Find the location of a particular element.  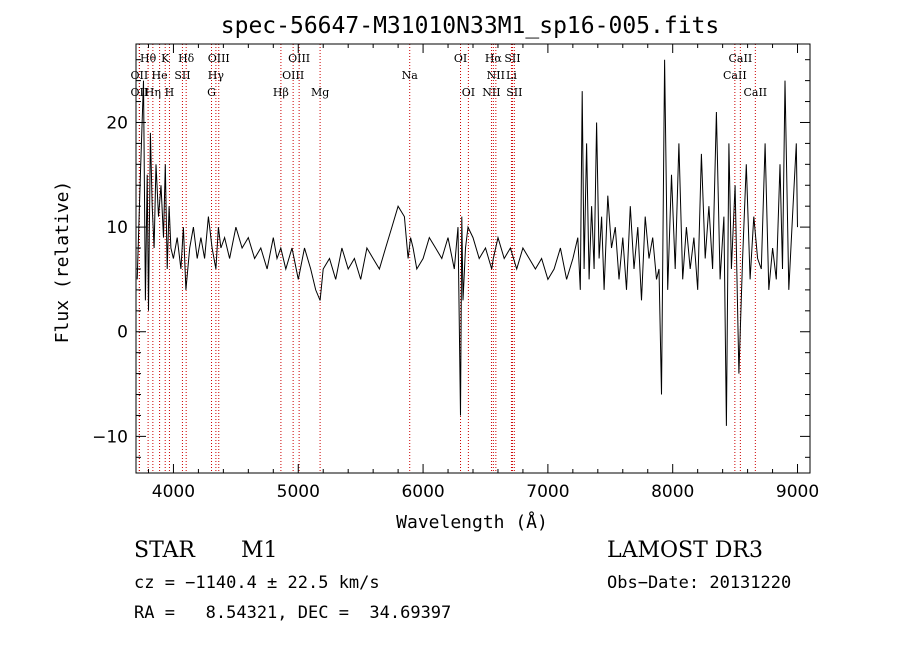

marker-label: K is located at coordinates (165, 58).